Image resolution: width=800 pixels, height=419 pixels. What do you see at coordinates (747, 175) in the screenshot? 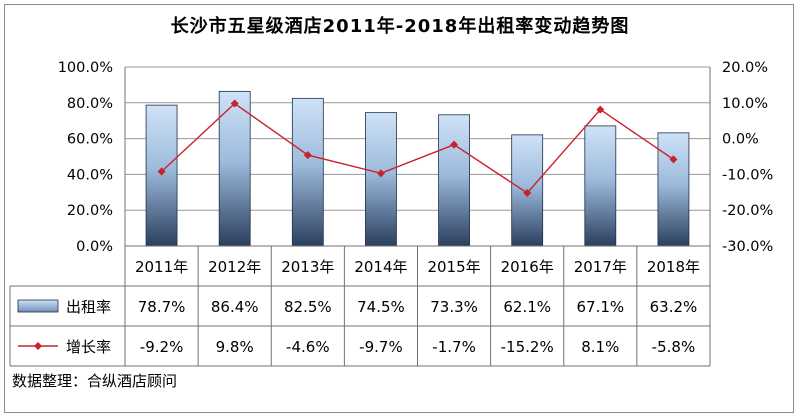
I see `right-axis-tick-label: -10.0%` at bounding box center [747, 175].